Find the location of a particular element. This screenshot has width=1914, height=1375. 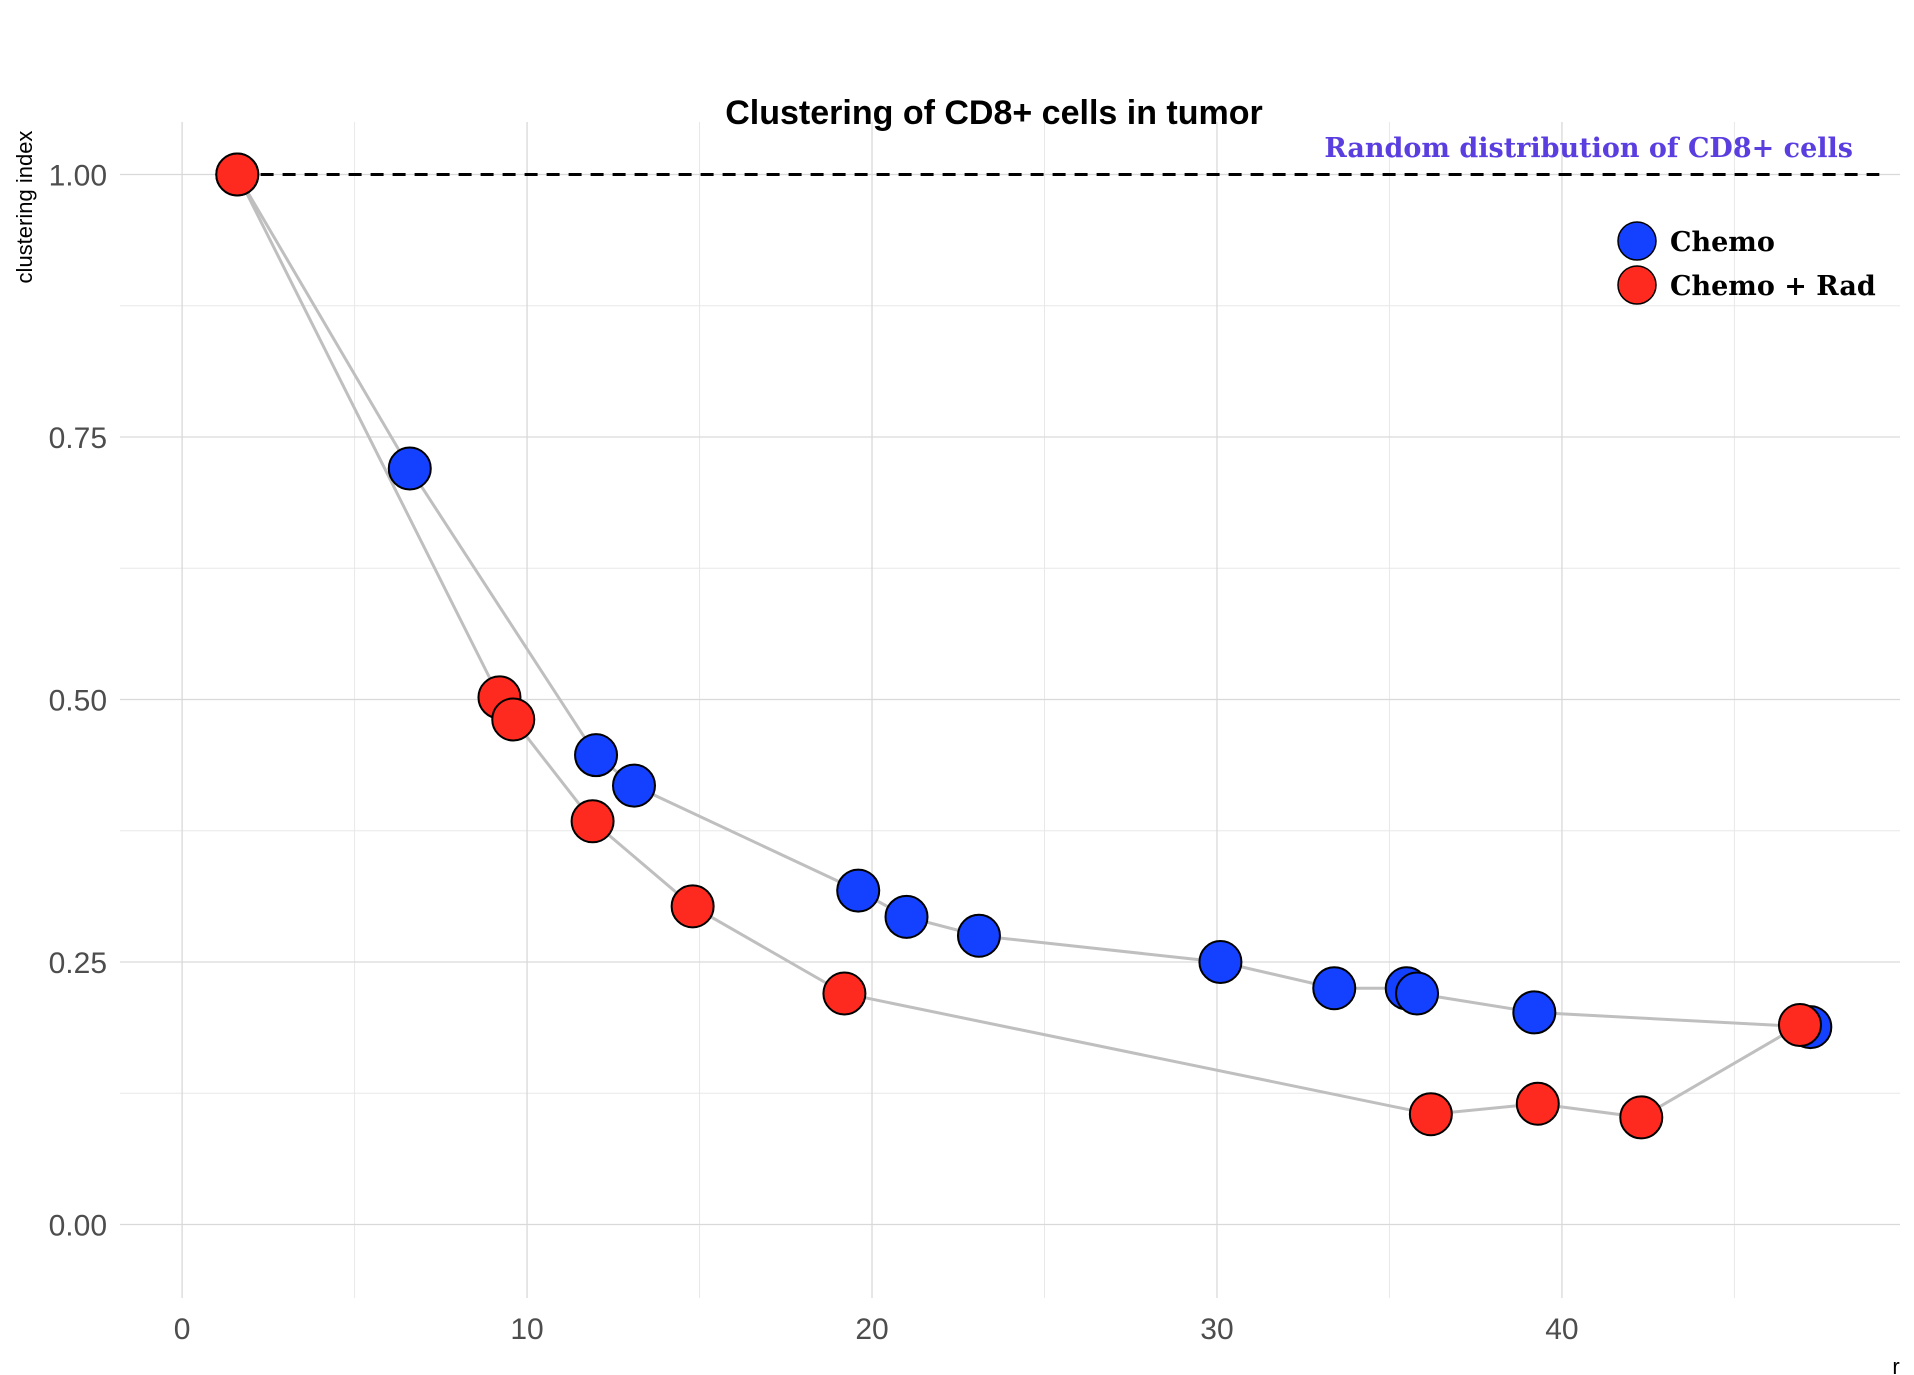

x-tick-label: 20 is located at coordinates (871, 1329).